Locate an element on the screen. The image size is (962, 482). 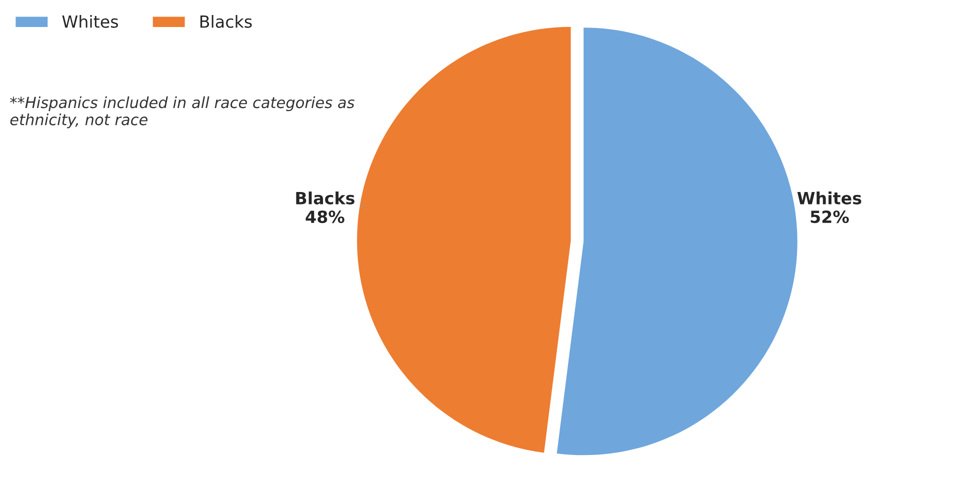
legend-label: Whites is located at coordinates (90, 21).